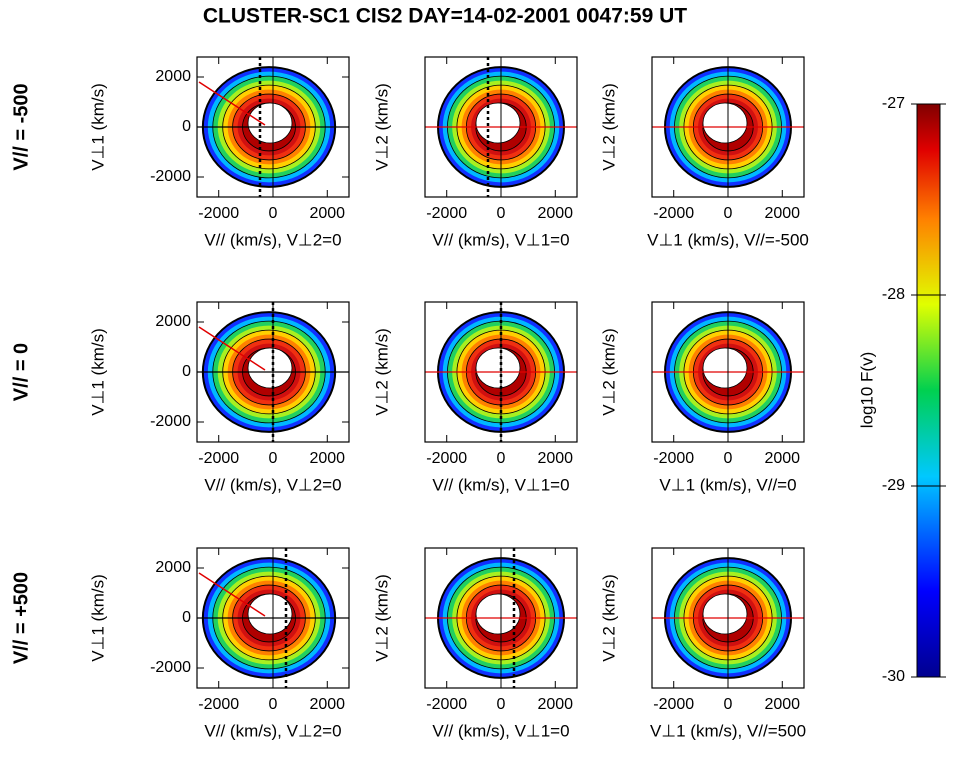 Image resolution: width=974 pixels, height=770 pixels. Describe the element at coordinates (728, 730) in the screenshot. I see `x-axis-label: V⊥1 (km/s), V//=500` at that location.